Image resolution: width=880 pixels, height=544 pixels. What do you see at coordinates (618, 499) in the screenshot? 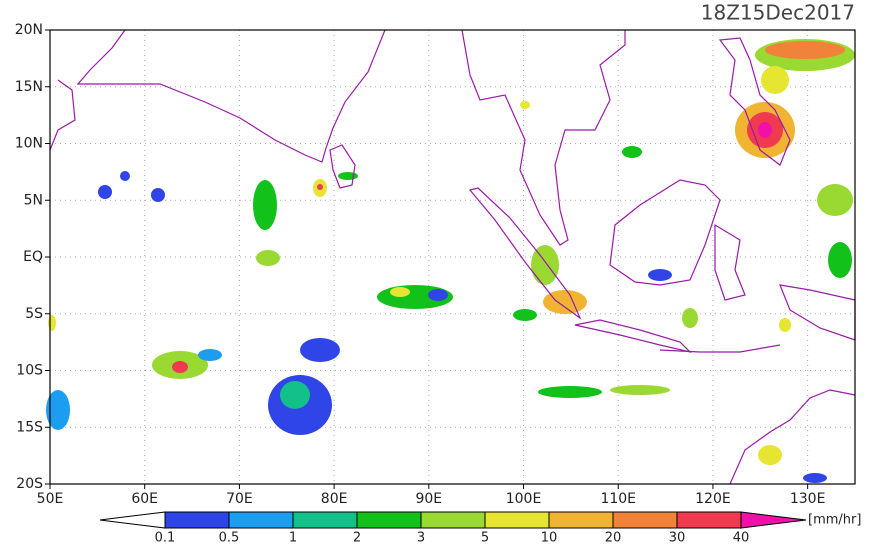
I see `lon-tick-label: 110E` at bounding box center [618, 499].